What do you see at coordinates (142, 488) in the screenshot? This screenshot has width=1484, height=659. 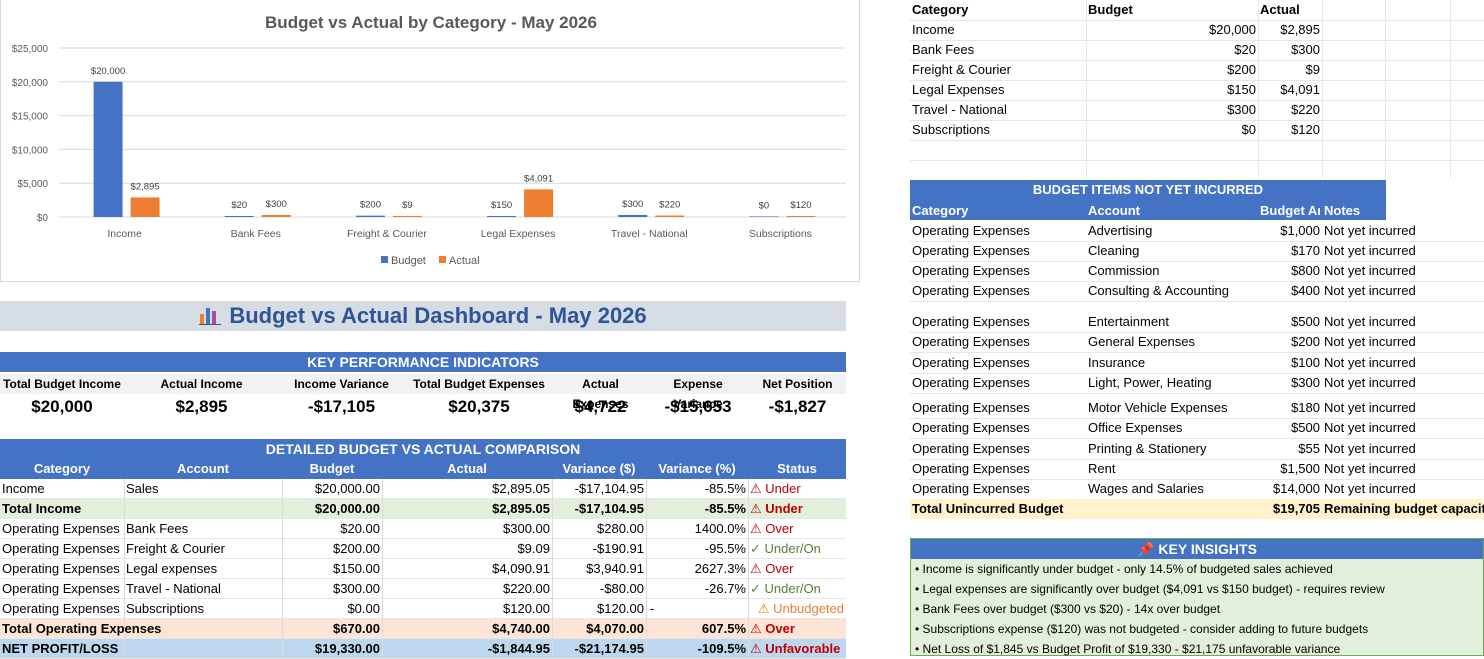 I see `detail-cell-account: Sales` at bounding box center [142, 488].